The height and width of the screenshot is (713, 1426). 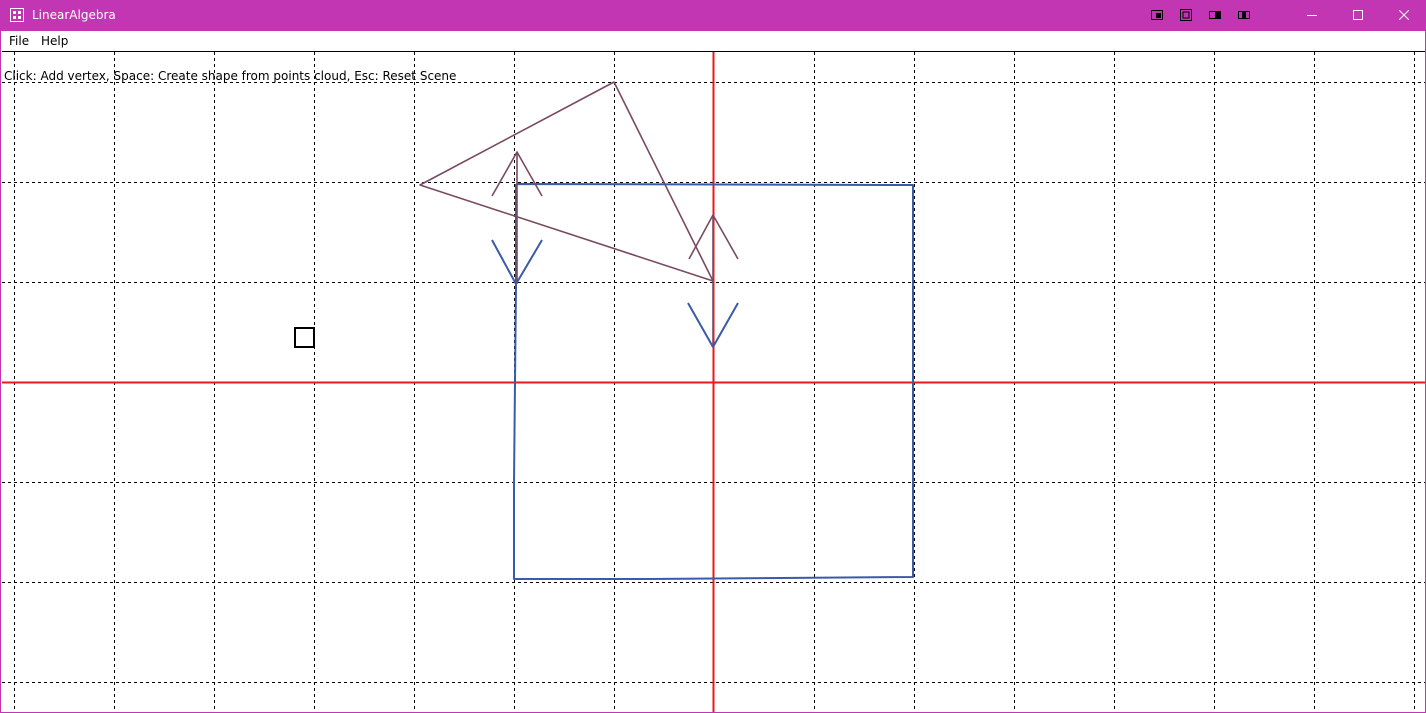 I want to click on menu-help: Help, so click(x=55, y=41).